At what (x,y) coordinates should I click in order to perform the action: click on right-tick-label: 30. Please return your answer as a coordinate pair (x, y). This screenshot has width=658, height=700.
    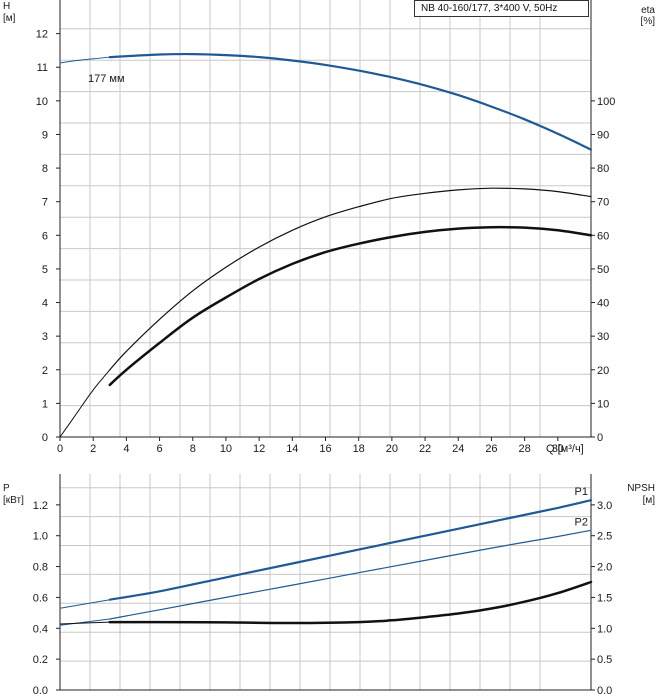
    Looking at the image, I should click on (603, 337).